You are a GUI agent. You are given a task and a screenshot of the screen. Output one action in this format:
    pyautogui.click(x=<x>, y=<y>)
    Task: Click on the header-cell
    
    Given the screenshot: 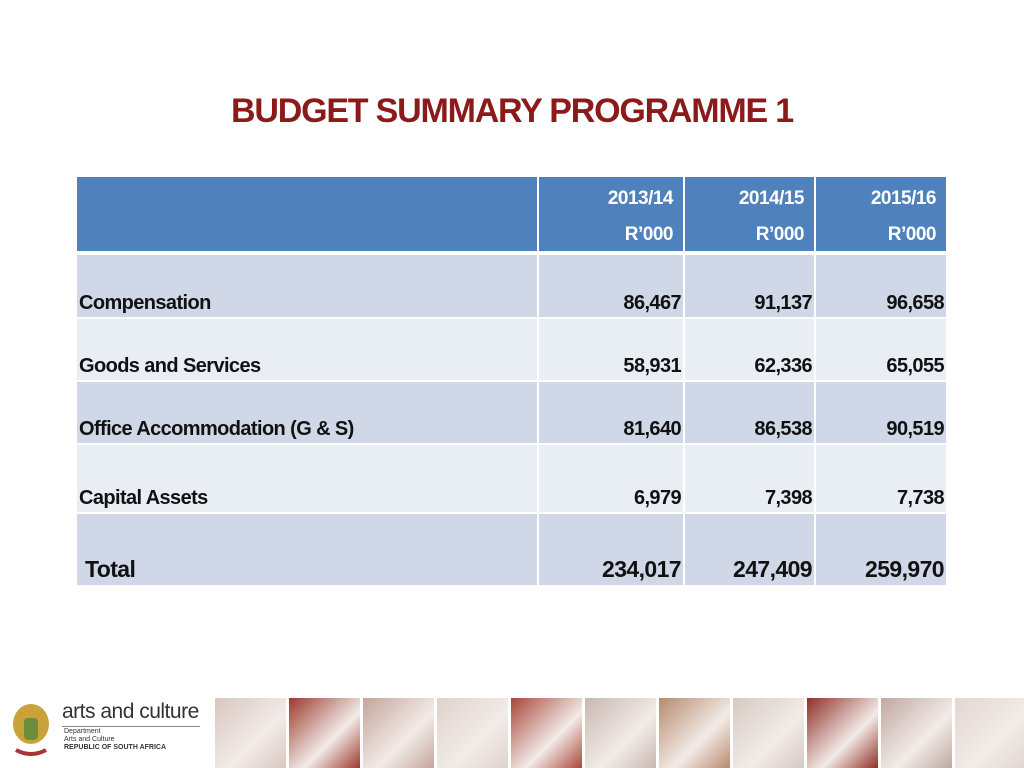 What is the action you would take?
    pyautogui.click(x=307, y=214)
    